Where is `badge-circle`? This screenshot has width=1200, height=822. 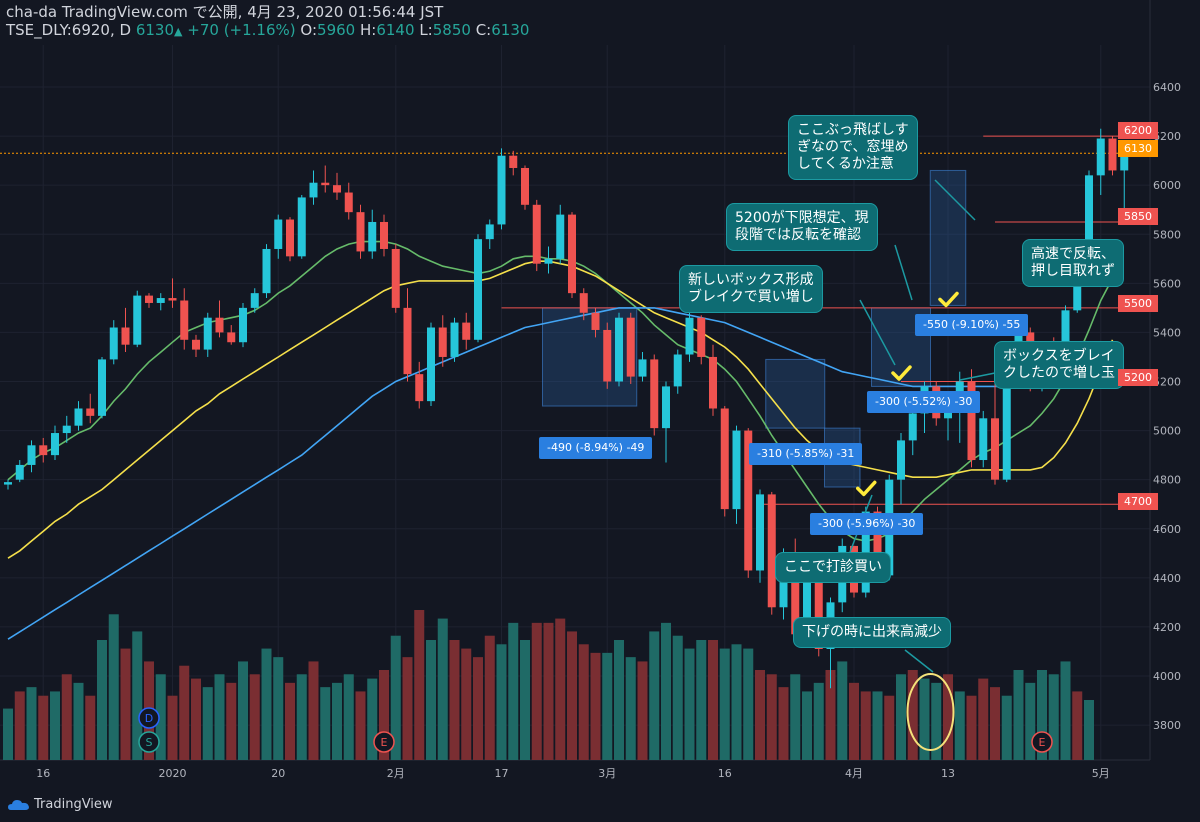 badge-circle is located at coordinates (149, 742).